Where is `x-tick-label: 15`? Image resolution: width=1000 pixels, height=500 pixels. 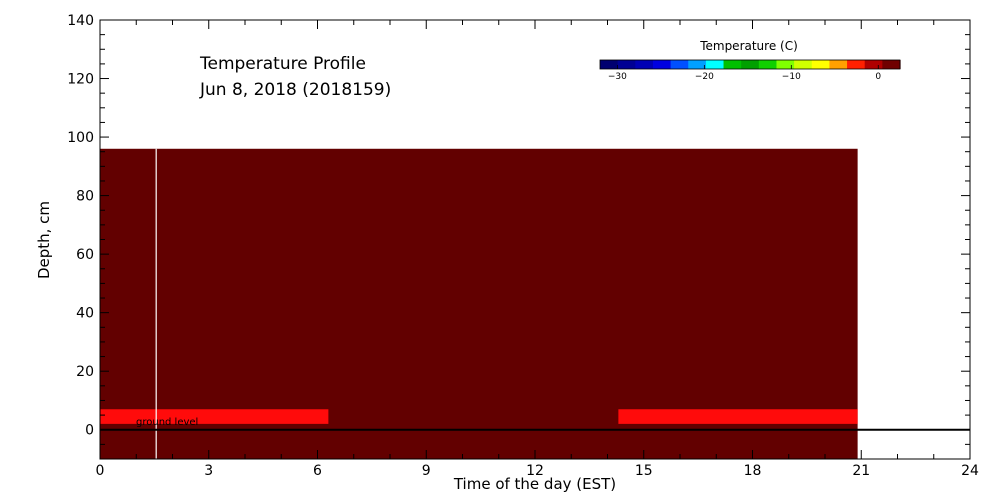 x-tick-label: 15 is located at coordinates (644, 471).